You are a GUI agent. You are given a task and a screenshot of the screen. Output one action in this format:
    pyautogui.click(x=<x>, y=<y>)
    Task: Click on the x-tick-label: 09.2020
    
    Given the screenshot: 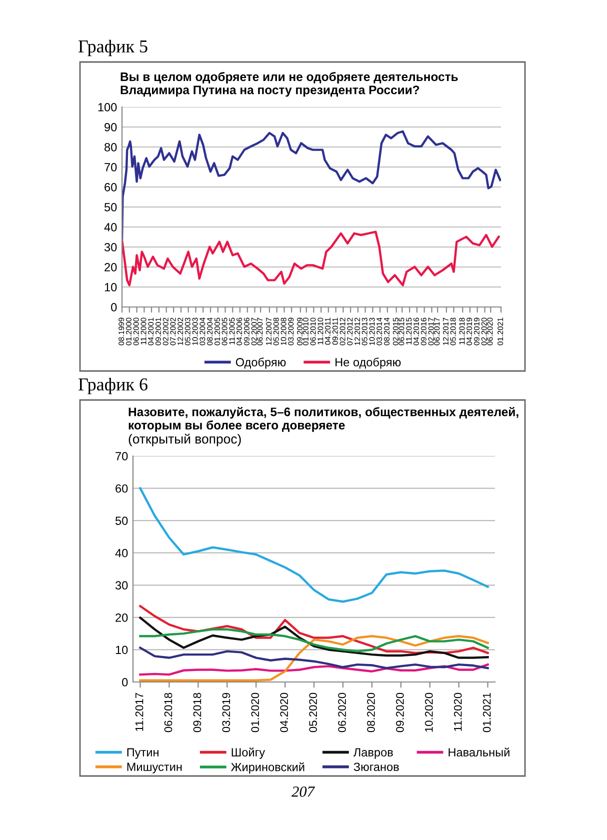 What is the action you would take?
    pyautogui.click(x=400, y=712)
    